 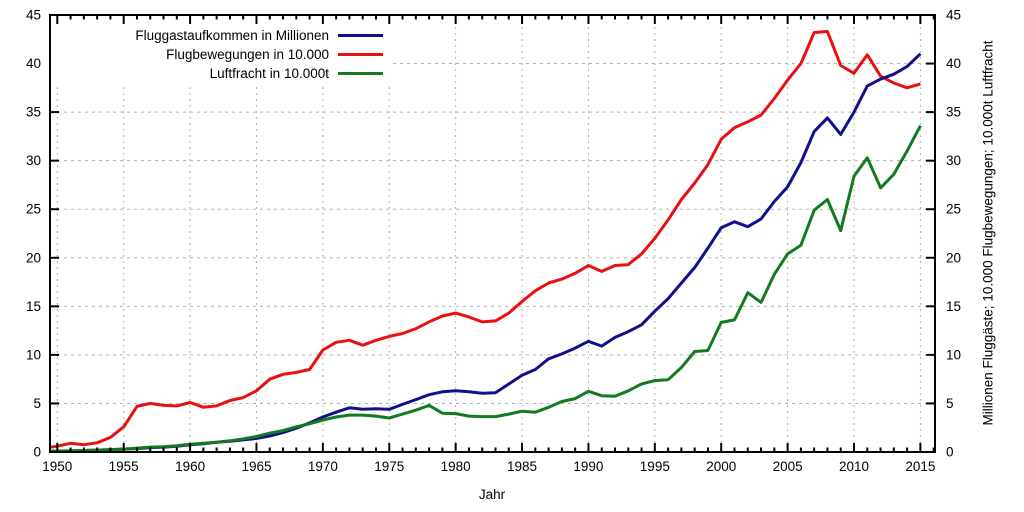 What do you see at coordinates (269, 73) in the screenshot?
I see `legend-label-freight: Luftfracht in 10.000t` at bounding box center [269, 73].